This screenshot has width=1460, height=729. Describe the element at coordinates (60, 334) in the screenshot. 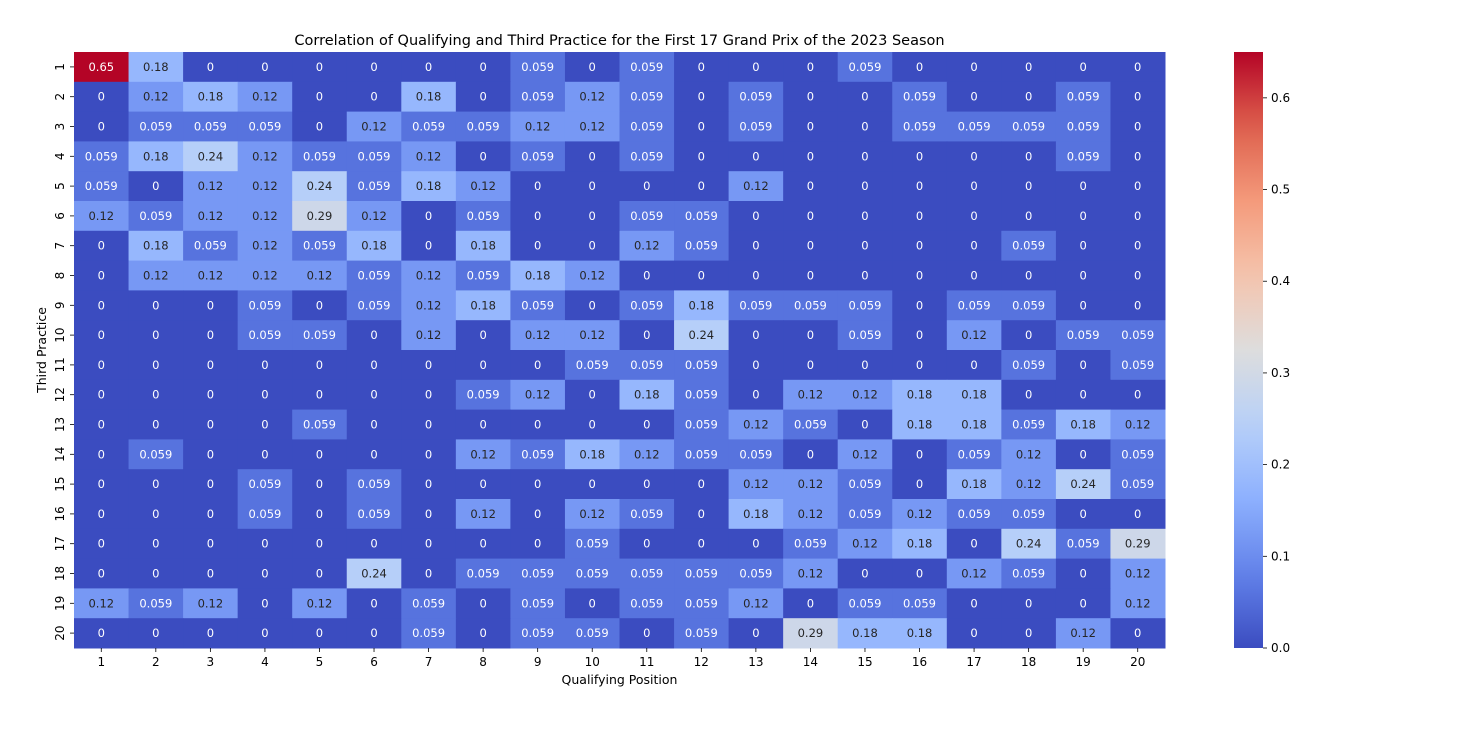

I see `y-tick-label: 10` at that location.